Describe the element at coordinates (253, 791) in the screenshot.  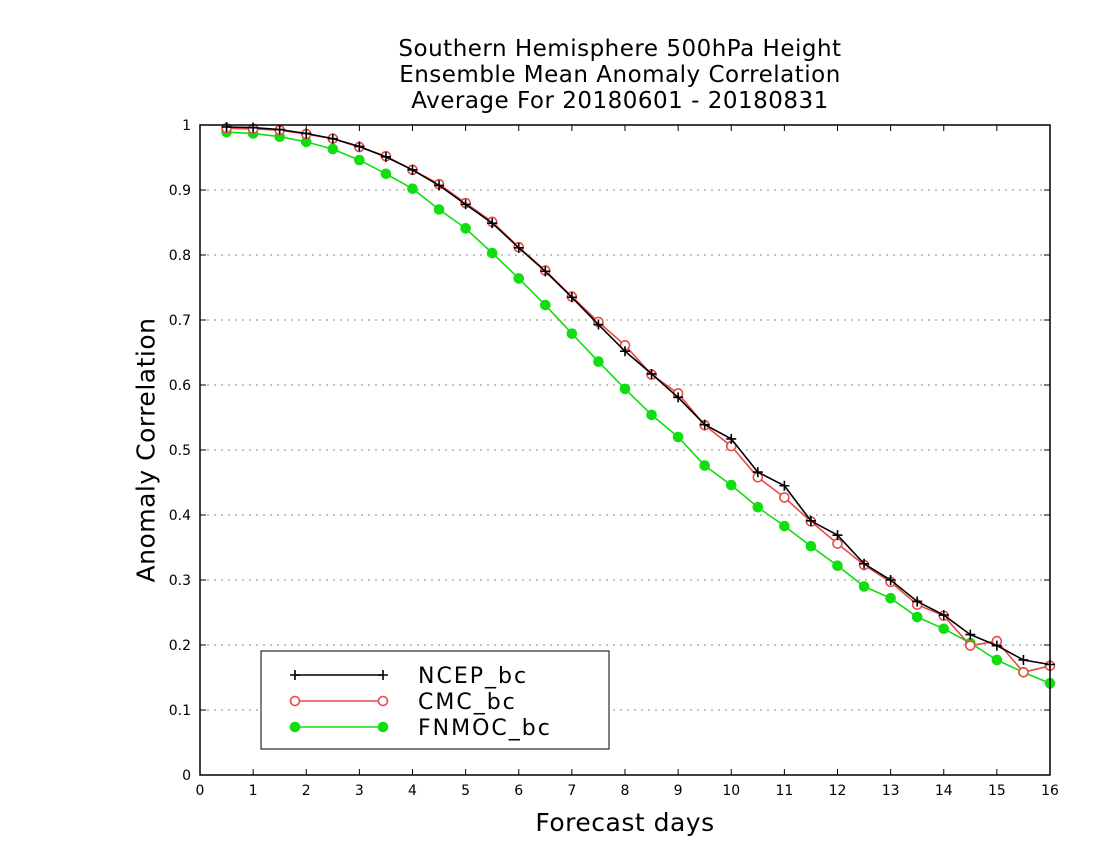
I see `x-tick-label: 1` at that location.